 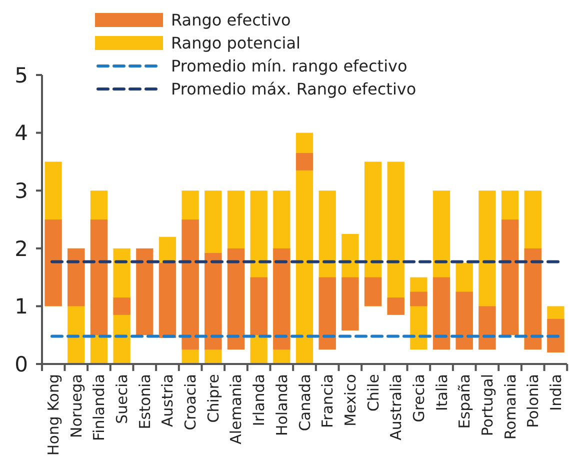 I want to click on y-tick-label: 5, so click(x=21, y=75).